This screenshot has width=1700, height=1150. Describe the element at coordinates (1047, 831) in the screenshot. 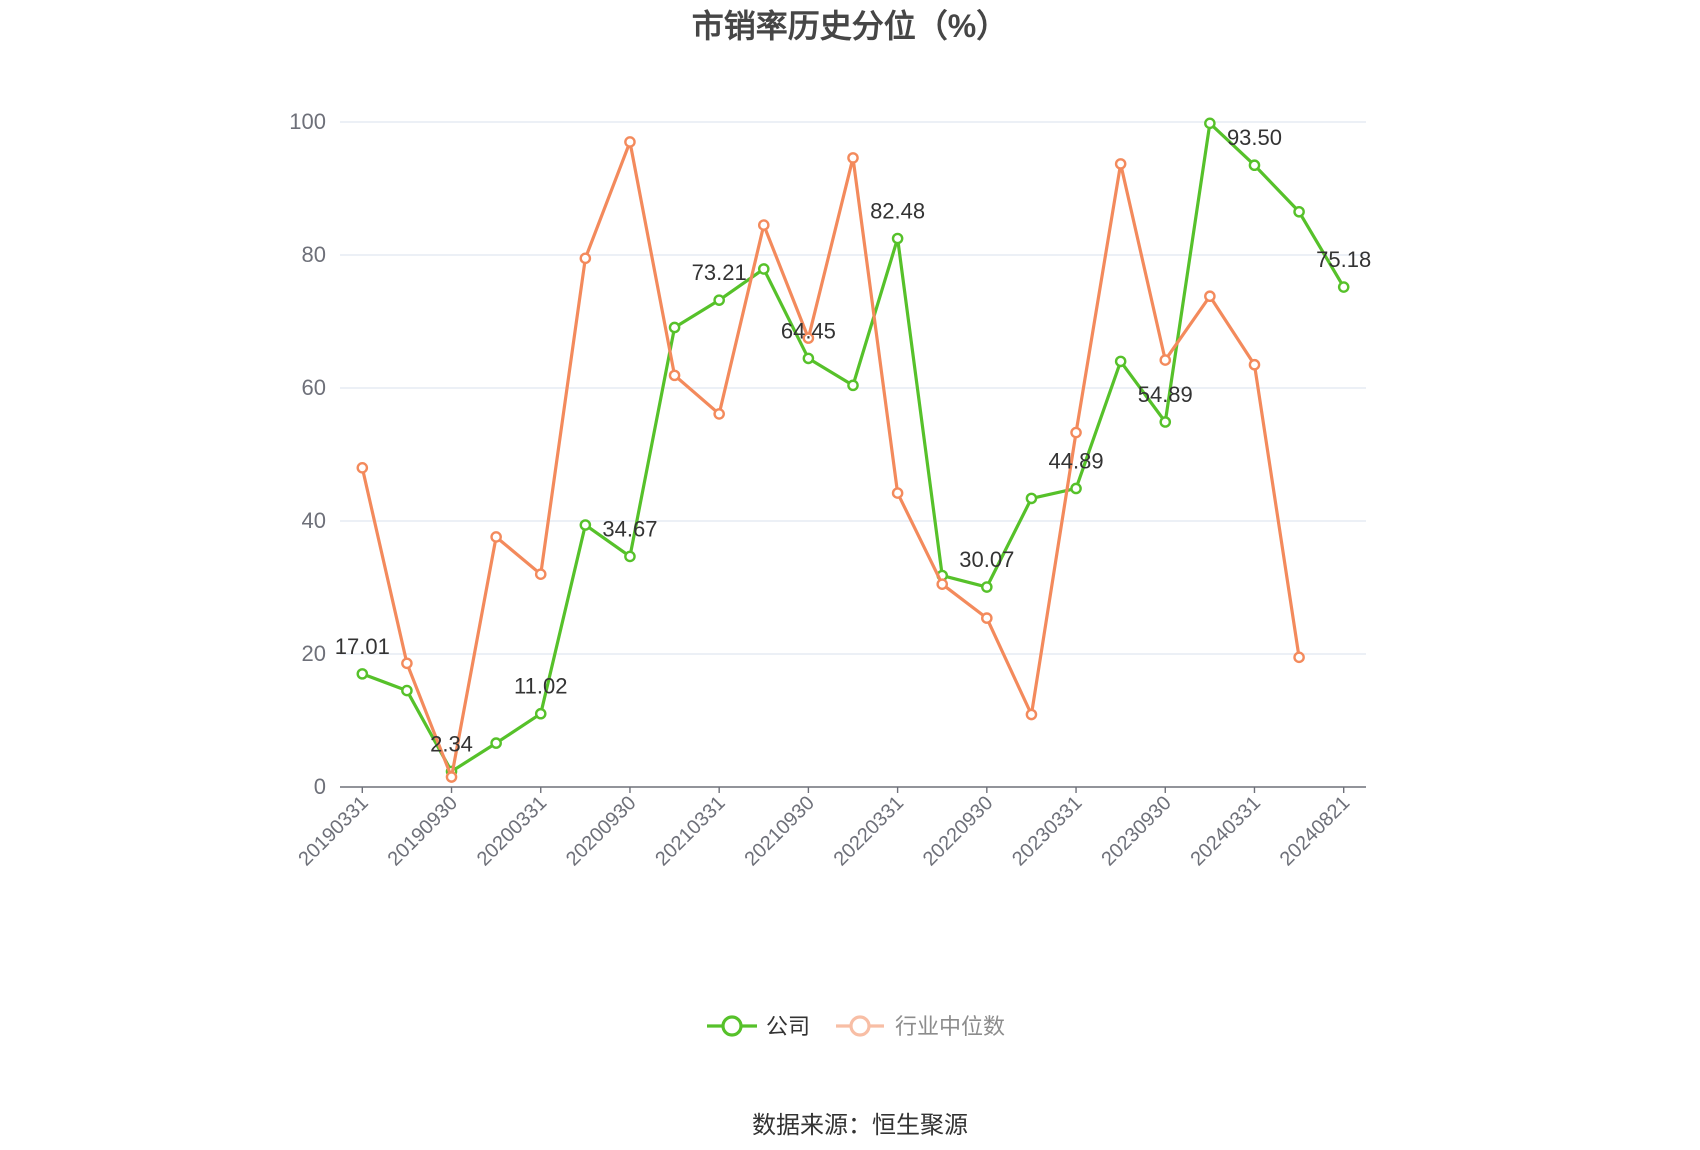

I see `x-tick-label: 20230331` at that location.